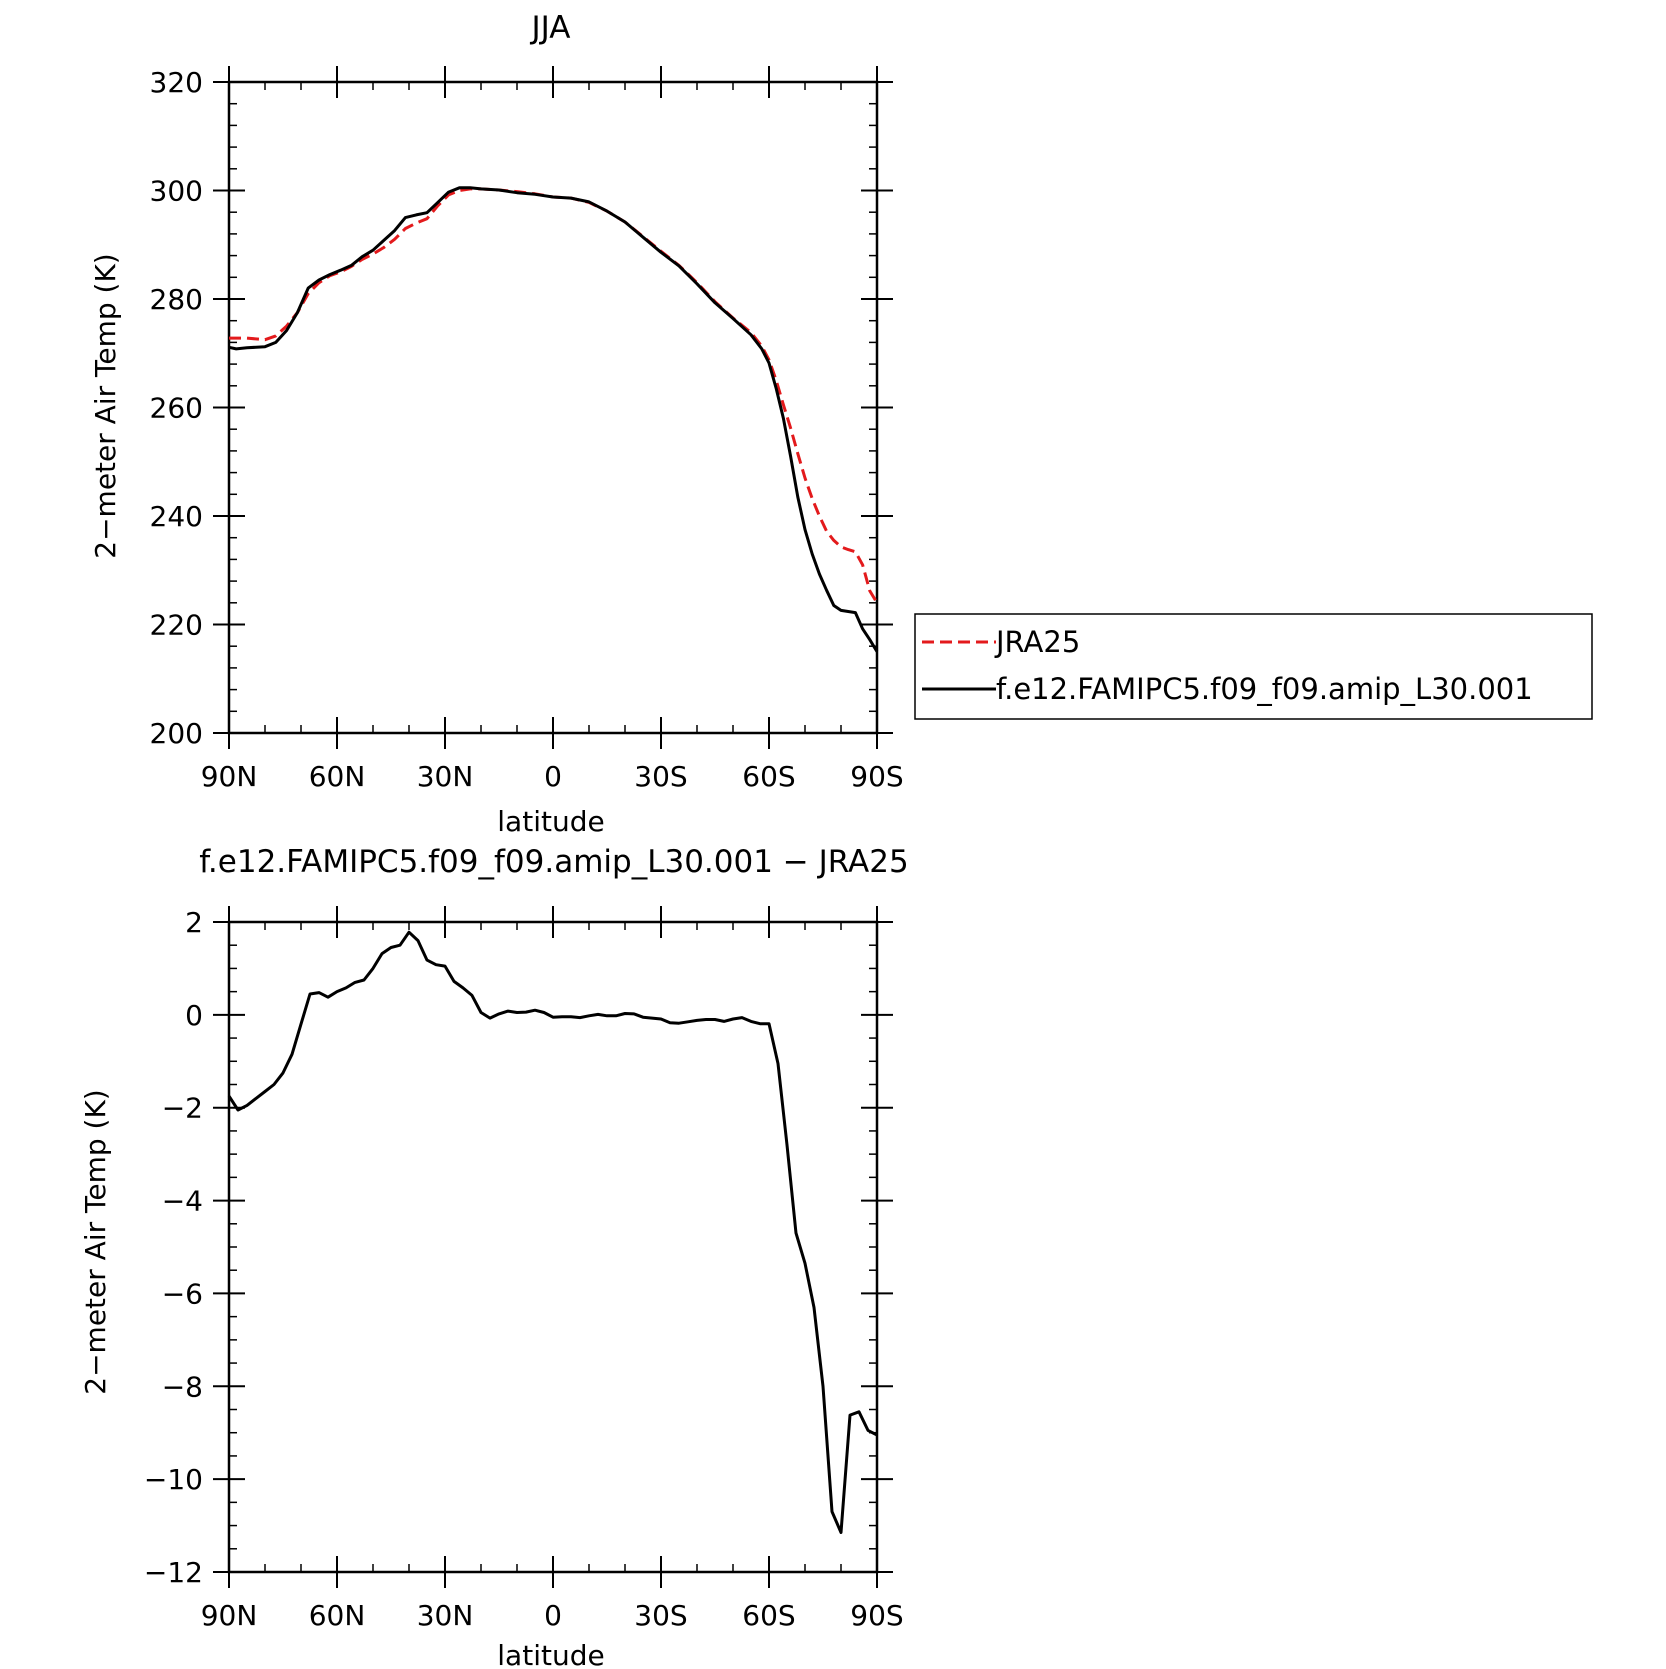 Image resolution: width=1666 pixels, height=1669 pixels. I want to click on bottom-y-tick-label: −12, so click(173, 1572).